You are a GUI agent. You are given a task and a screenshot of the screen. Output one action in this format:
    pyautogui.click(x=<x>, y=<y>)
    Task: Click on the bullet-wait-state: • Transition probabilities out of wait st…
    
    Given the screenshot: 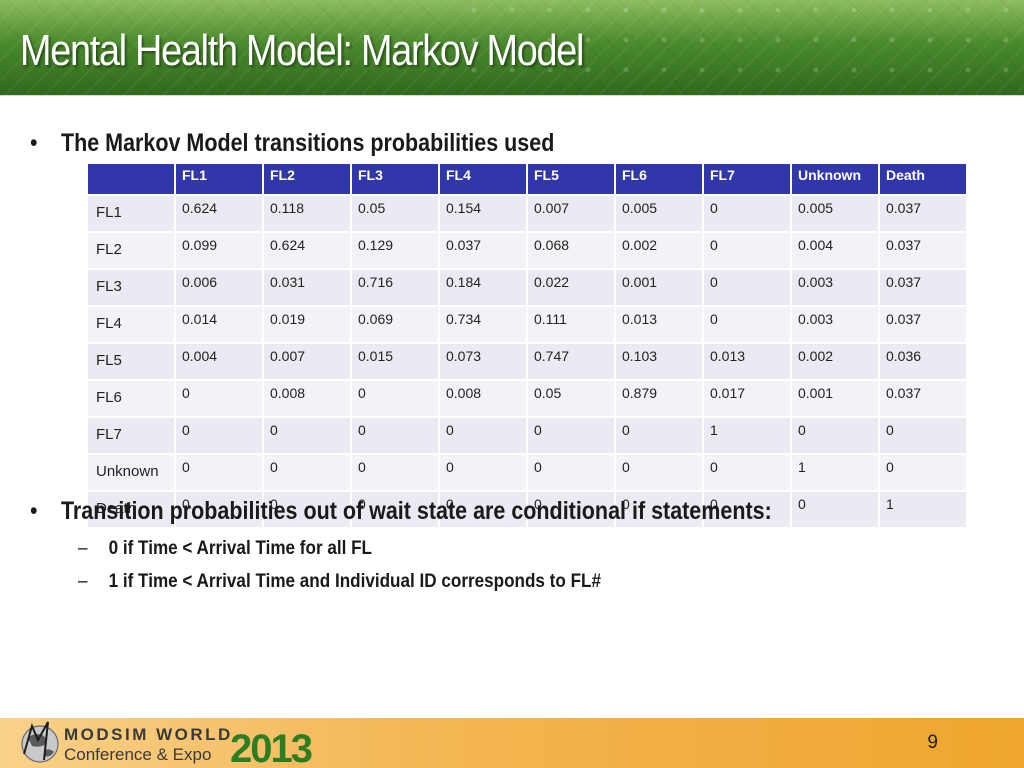 What is the action you would take?
    pyautogui.click(x=401, y=511)
    